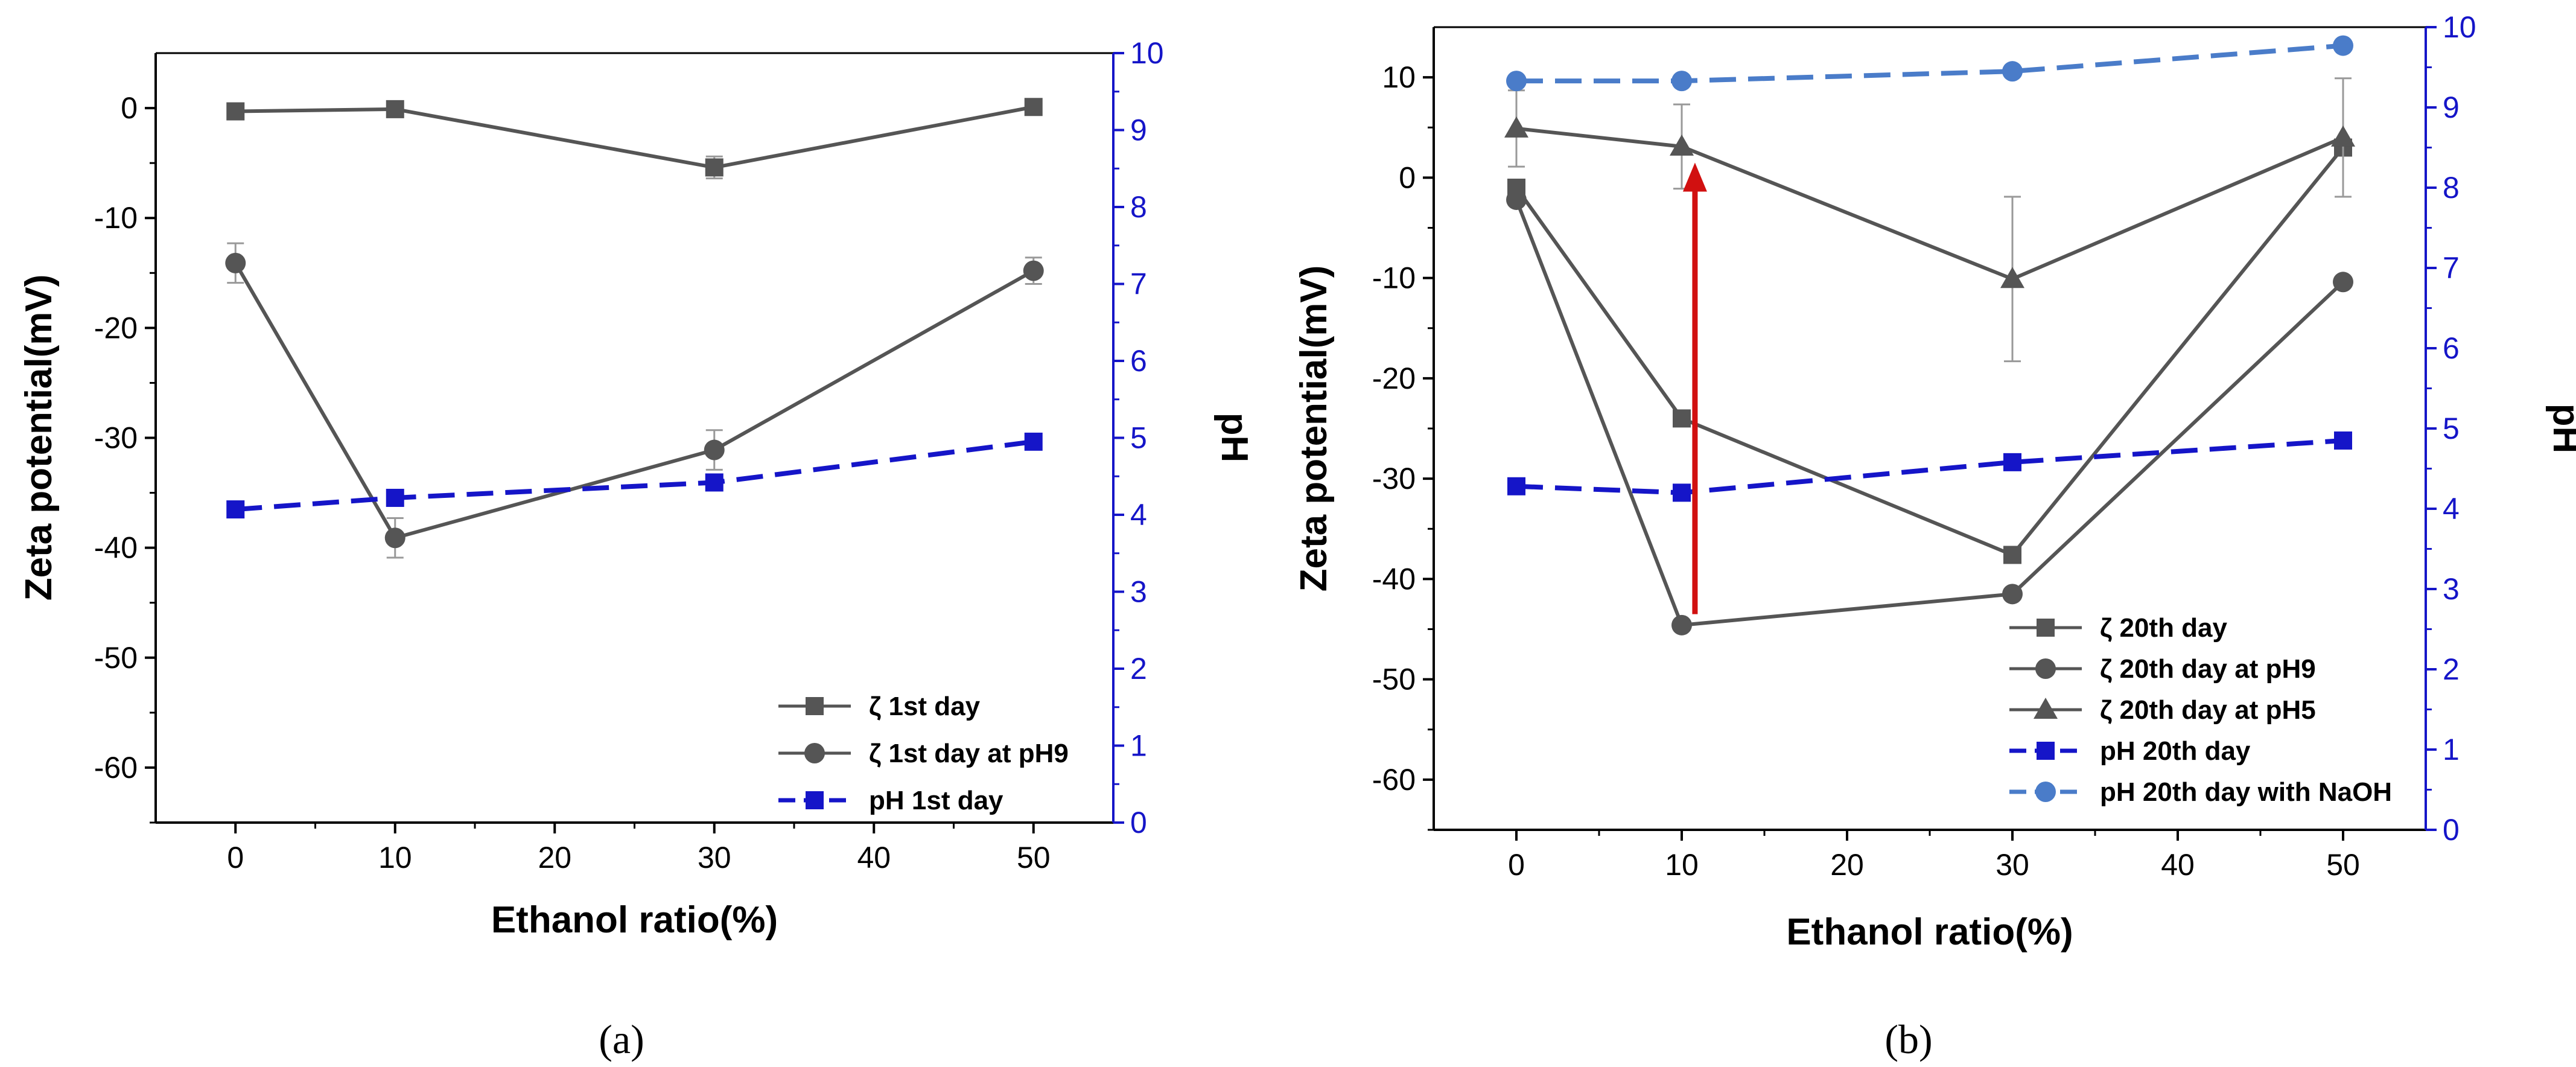 This screenshot has height=1067, width=2576. I want to click on legend-label: ζ 20th day at pH5, so click(2208, 710).